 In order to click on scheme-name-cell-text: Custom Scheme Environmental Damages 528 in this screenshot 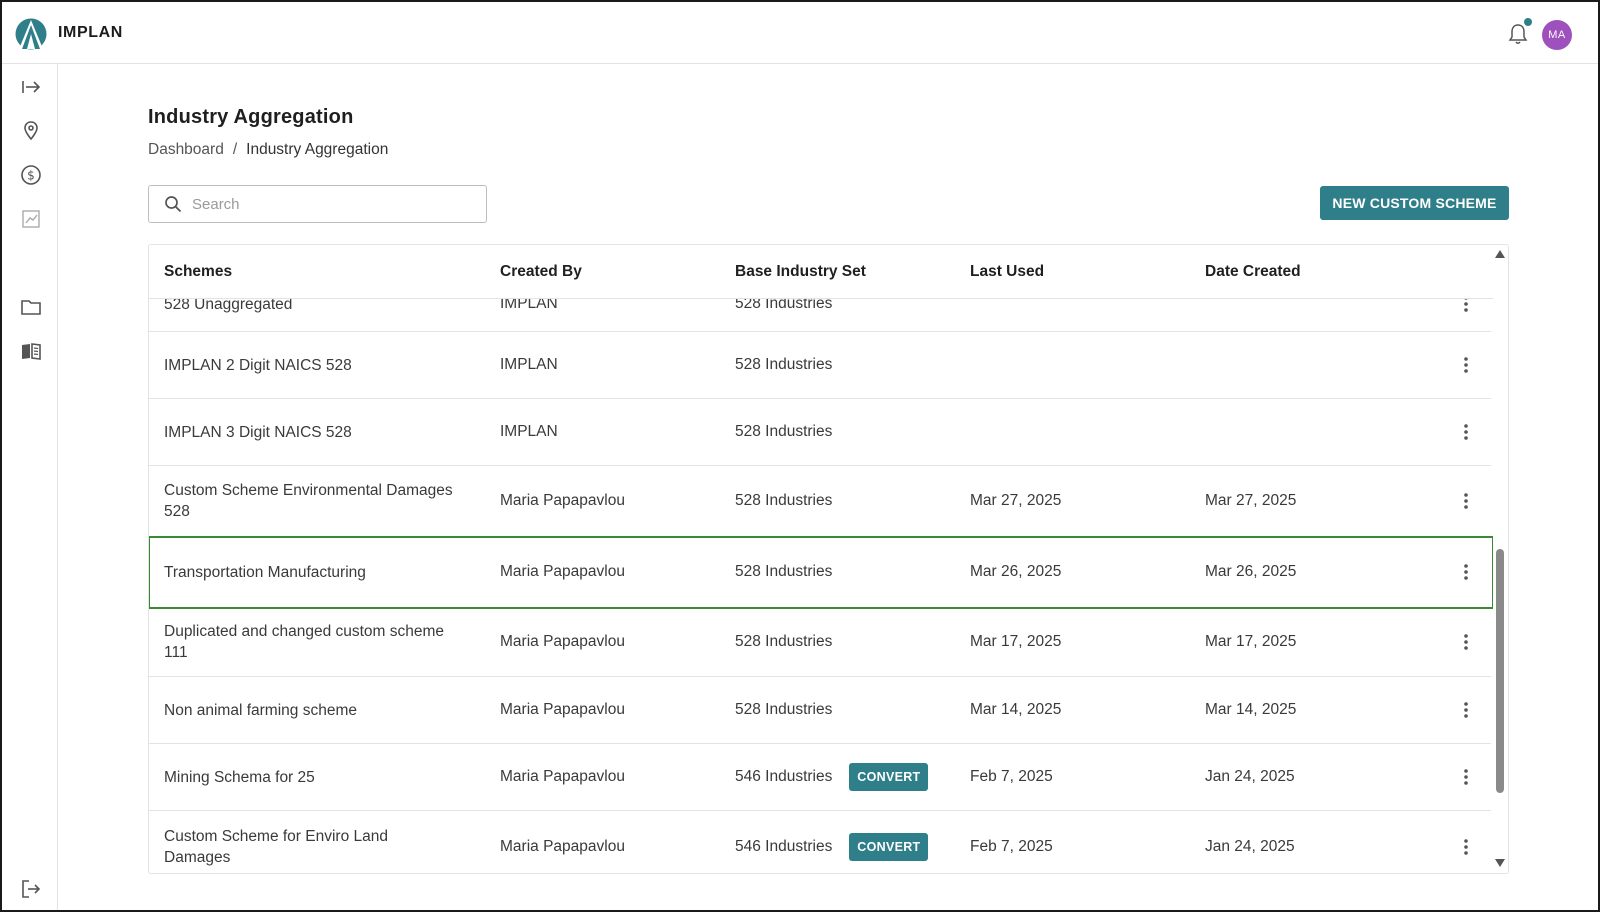, I will do `click(308, 501)`.